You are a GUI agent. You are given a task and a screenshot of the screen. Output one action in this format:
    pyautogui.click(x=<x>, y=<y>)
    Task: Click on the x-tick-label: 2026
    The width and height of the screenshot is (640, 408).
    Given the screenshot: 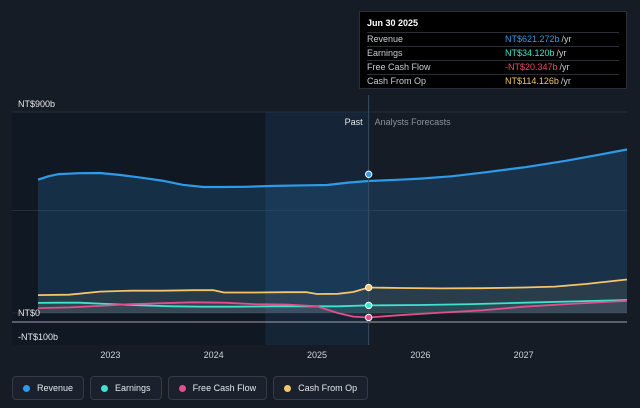 What is the action you would take?
    pyautogui.click(x=420, y=355)
    